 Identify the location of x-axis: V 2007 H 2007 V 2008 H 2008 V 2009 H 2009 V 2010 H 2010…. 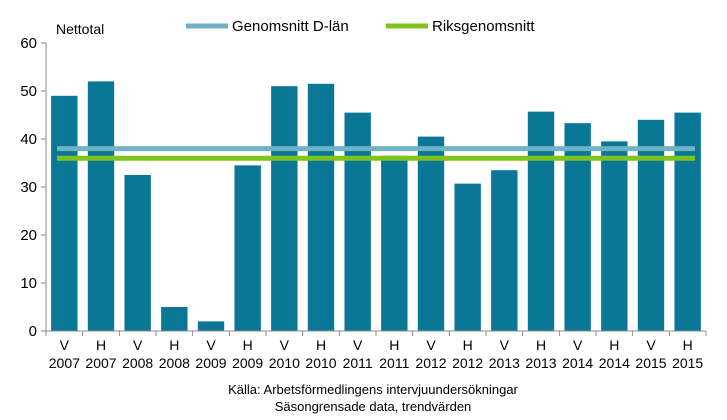
(376, 350).